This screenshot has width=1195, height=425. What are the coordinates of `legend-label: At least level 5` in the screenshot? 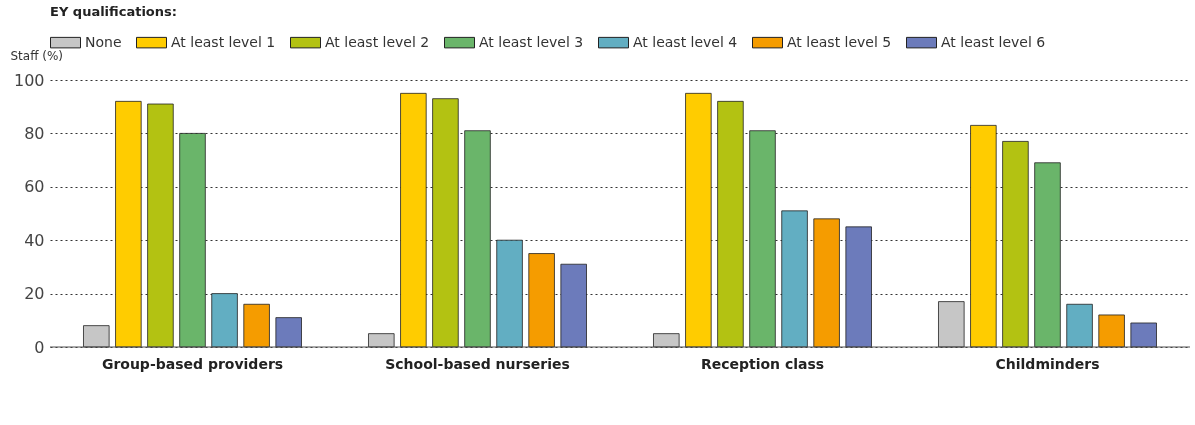 It's located at (839, 41).